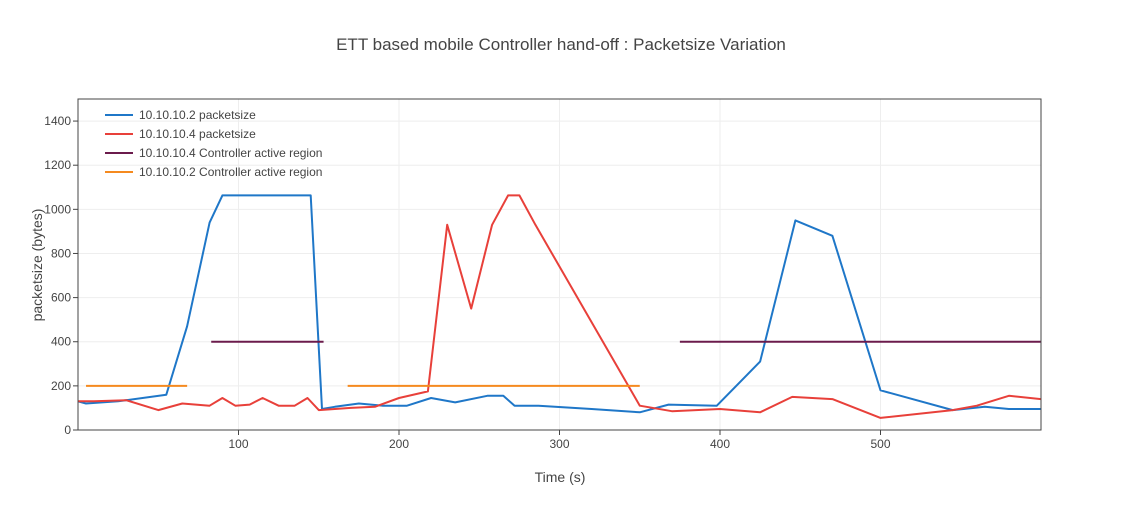  What do you see at coordinates (61, 386) in the screenshot?
I see `y-tick-label: 200` at bounding box center [61, 386].